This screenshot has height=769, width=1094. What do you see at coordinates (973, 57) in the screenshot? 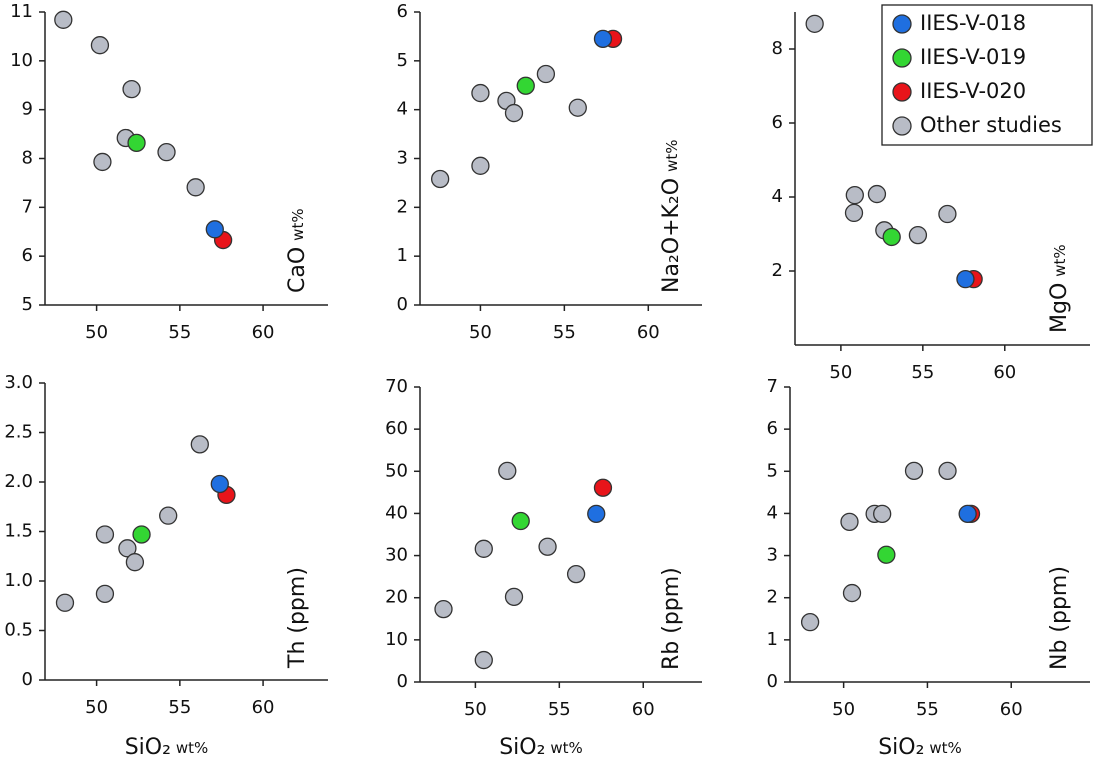
I see `legend-label: IIES-V-019` at bounding box center [973, 57].